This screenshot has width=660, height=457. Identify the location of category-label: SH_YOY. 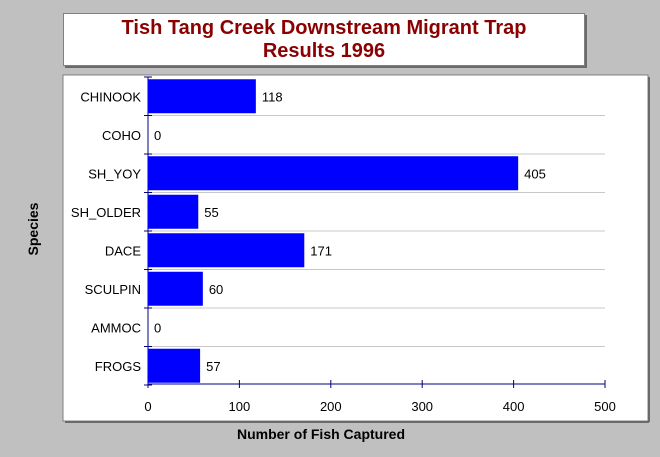
(114, 173).